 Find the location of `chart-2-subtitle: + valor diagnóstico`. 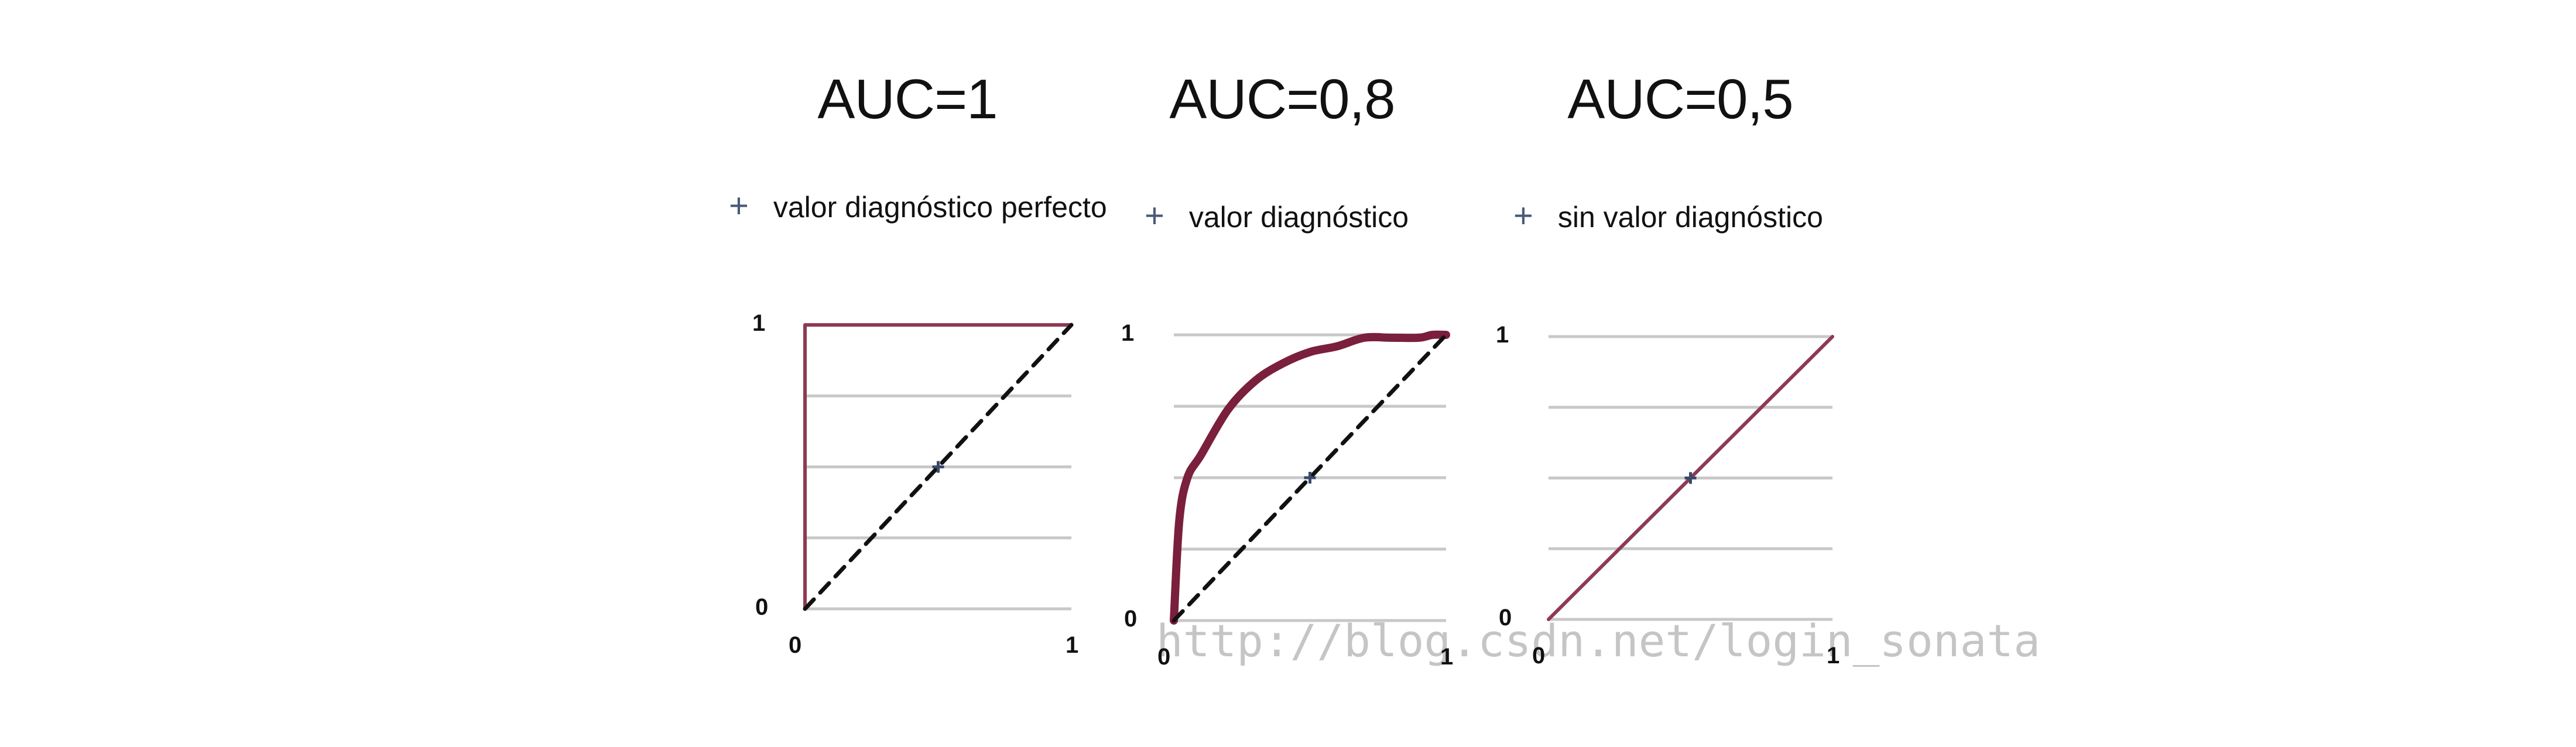

chart-2-subtitle: + valor diagnóstico is located at coordinates (1277, 215).